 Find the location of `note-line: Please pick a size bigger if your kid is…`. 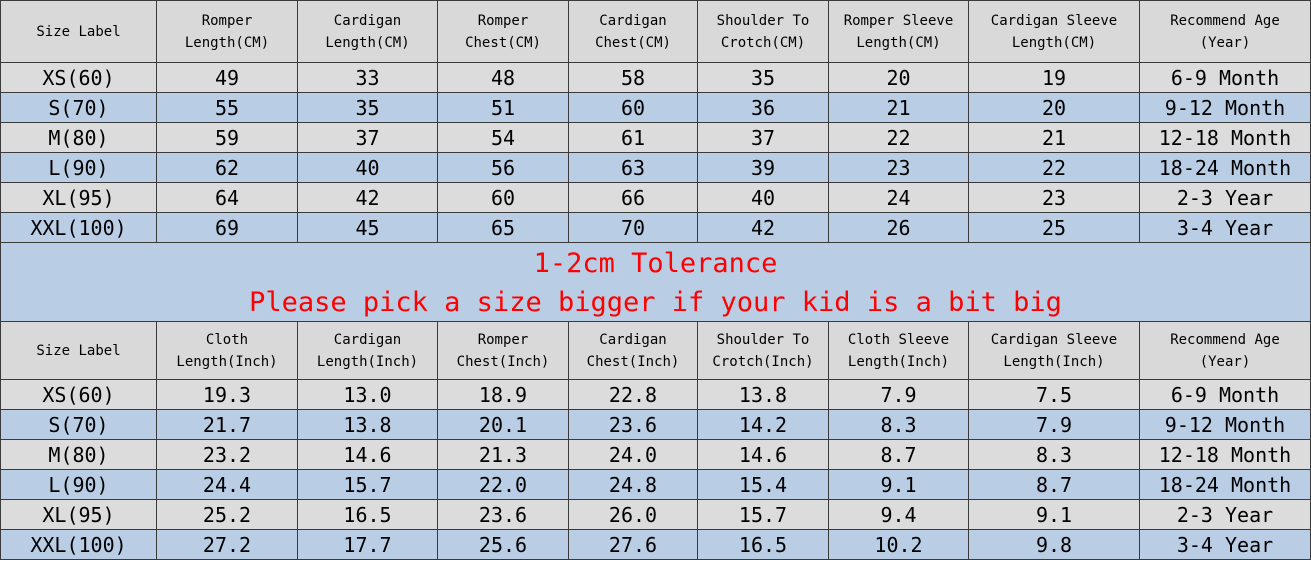

note-line: Please pick a size bigger if your kid is… is located at coordinates (655, 302).